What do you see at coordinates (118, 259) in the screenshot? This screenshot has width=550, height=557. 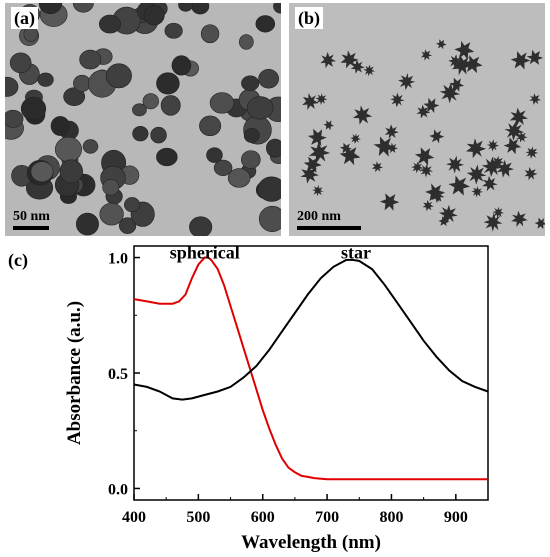 I see `y-tick-label: 1.0` at bounding box center [118, 259].